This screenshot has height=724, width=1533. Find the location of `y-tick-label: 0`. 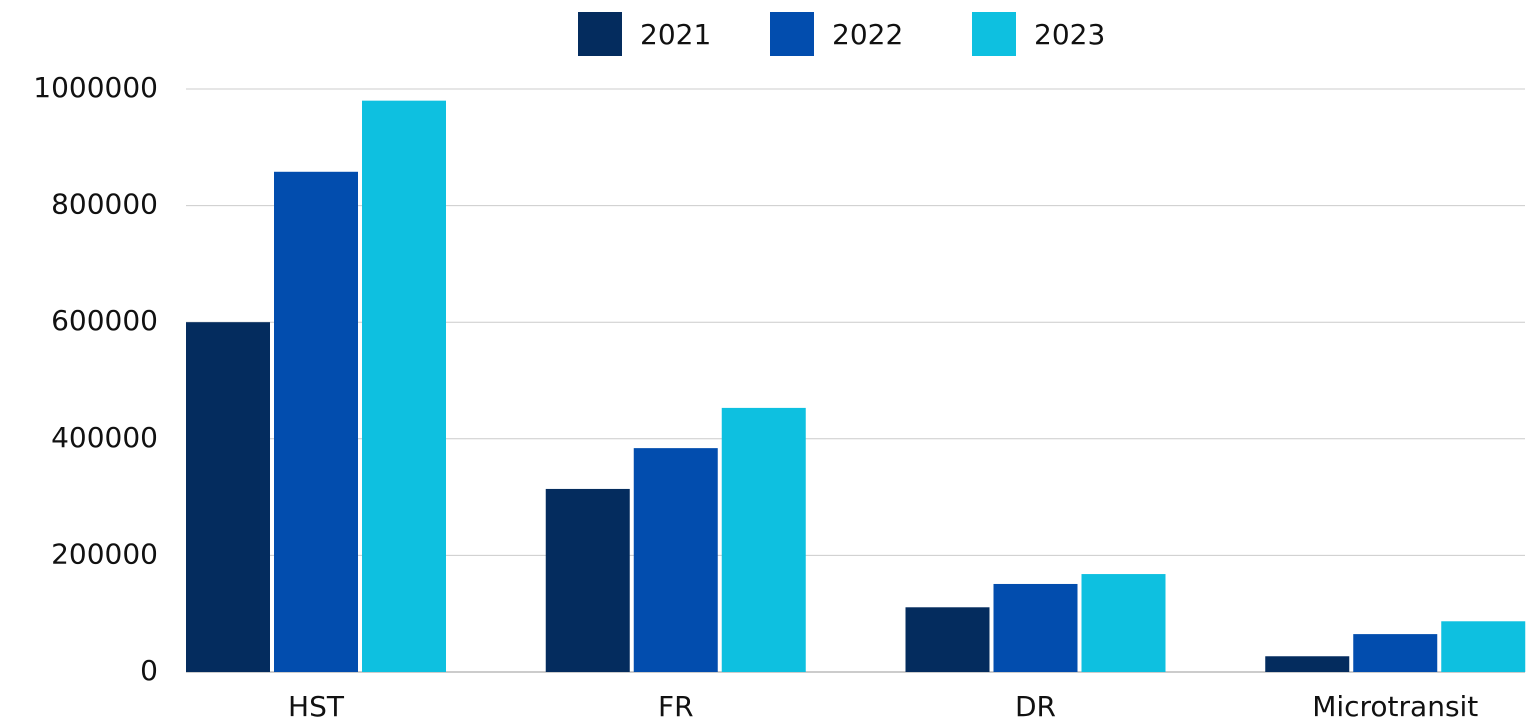

y-tick-label: 0 is located at coordinates (149, 670).